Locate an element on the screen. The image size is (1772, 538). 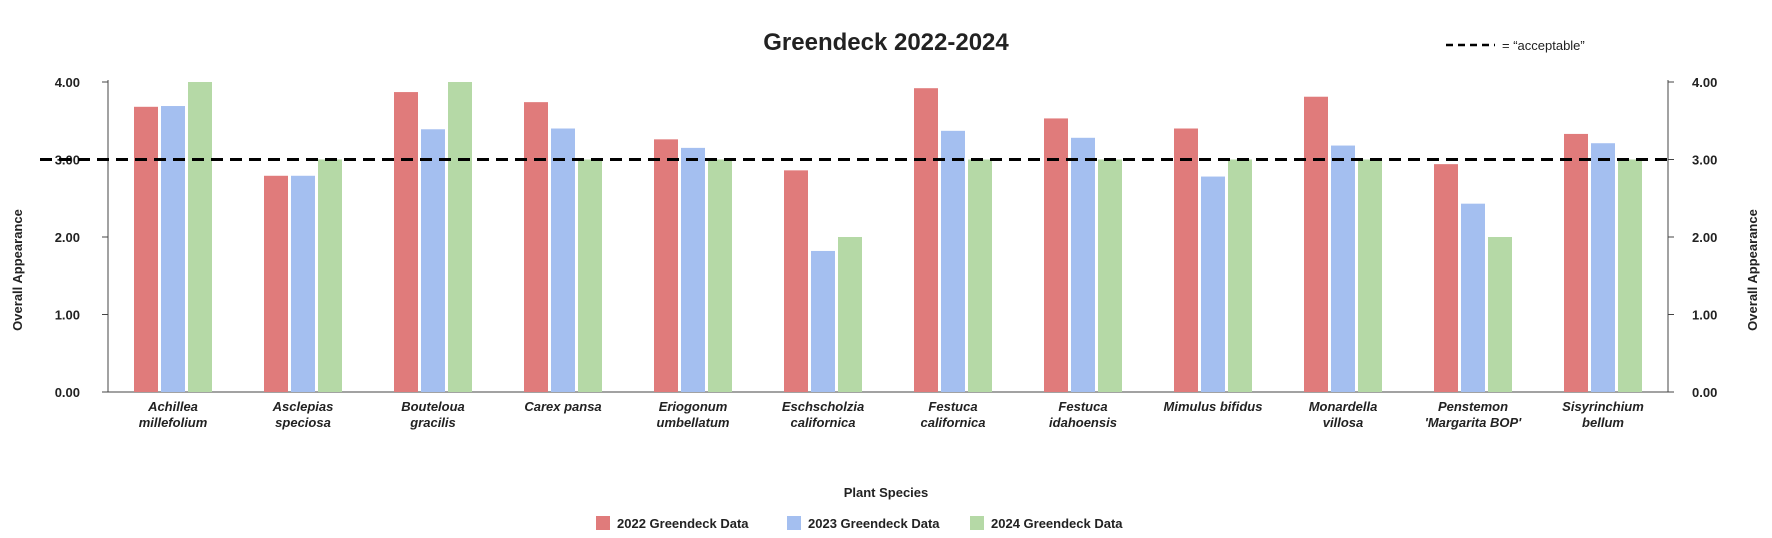
y-axis-title-right: Overall Appearance is located at coordinates (1752, 270).